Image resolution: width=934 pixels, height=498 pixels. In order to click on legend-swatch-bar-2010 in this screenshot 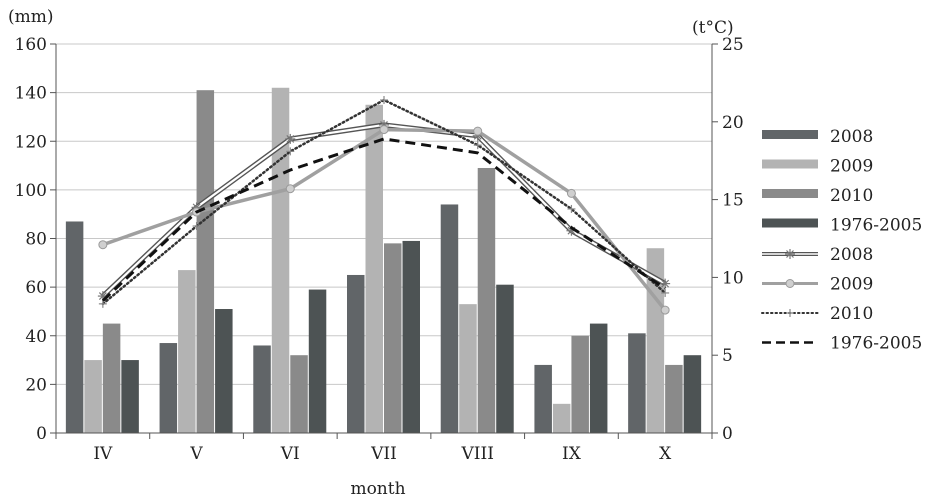, I will do `click(790, 193)`.